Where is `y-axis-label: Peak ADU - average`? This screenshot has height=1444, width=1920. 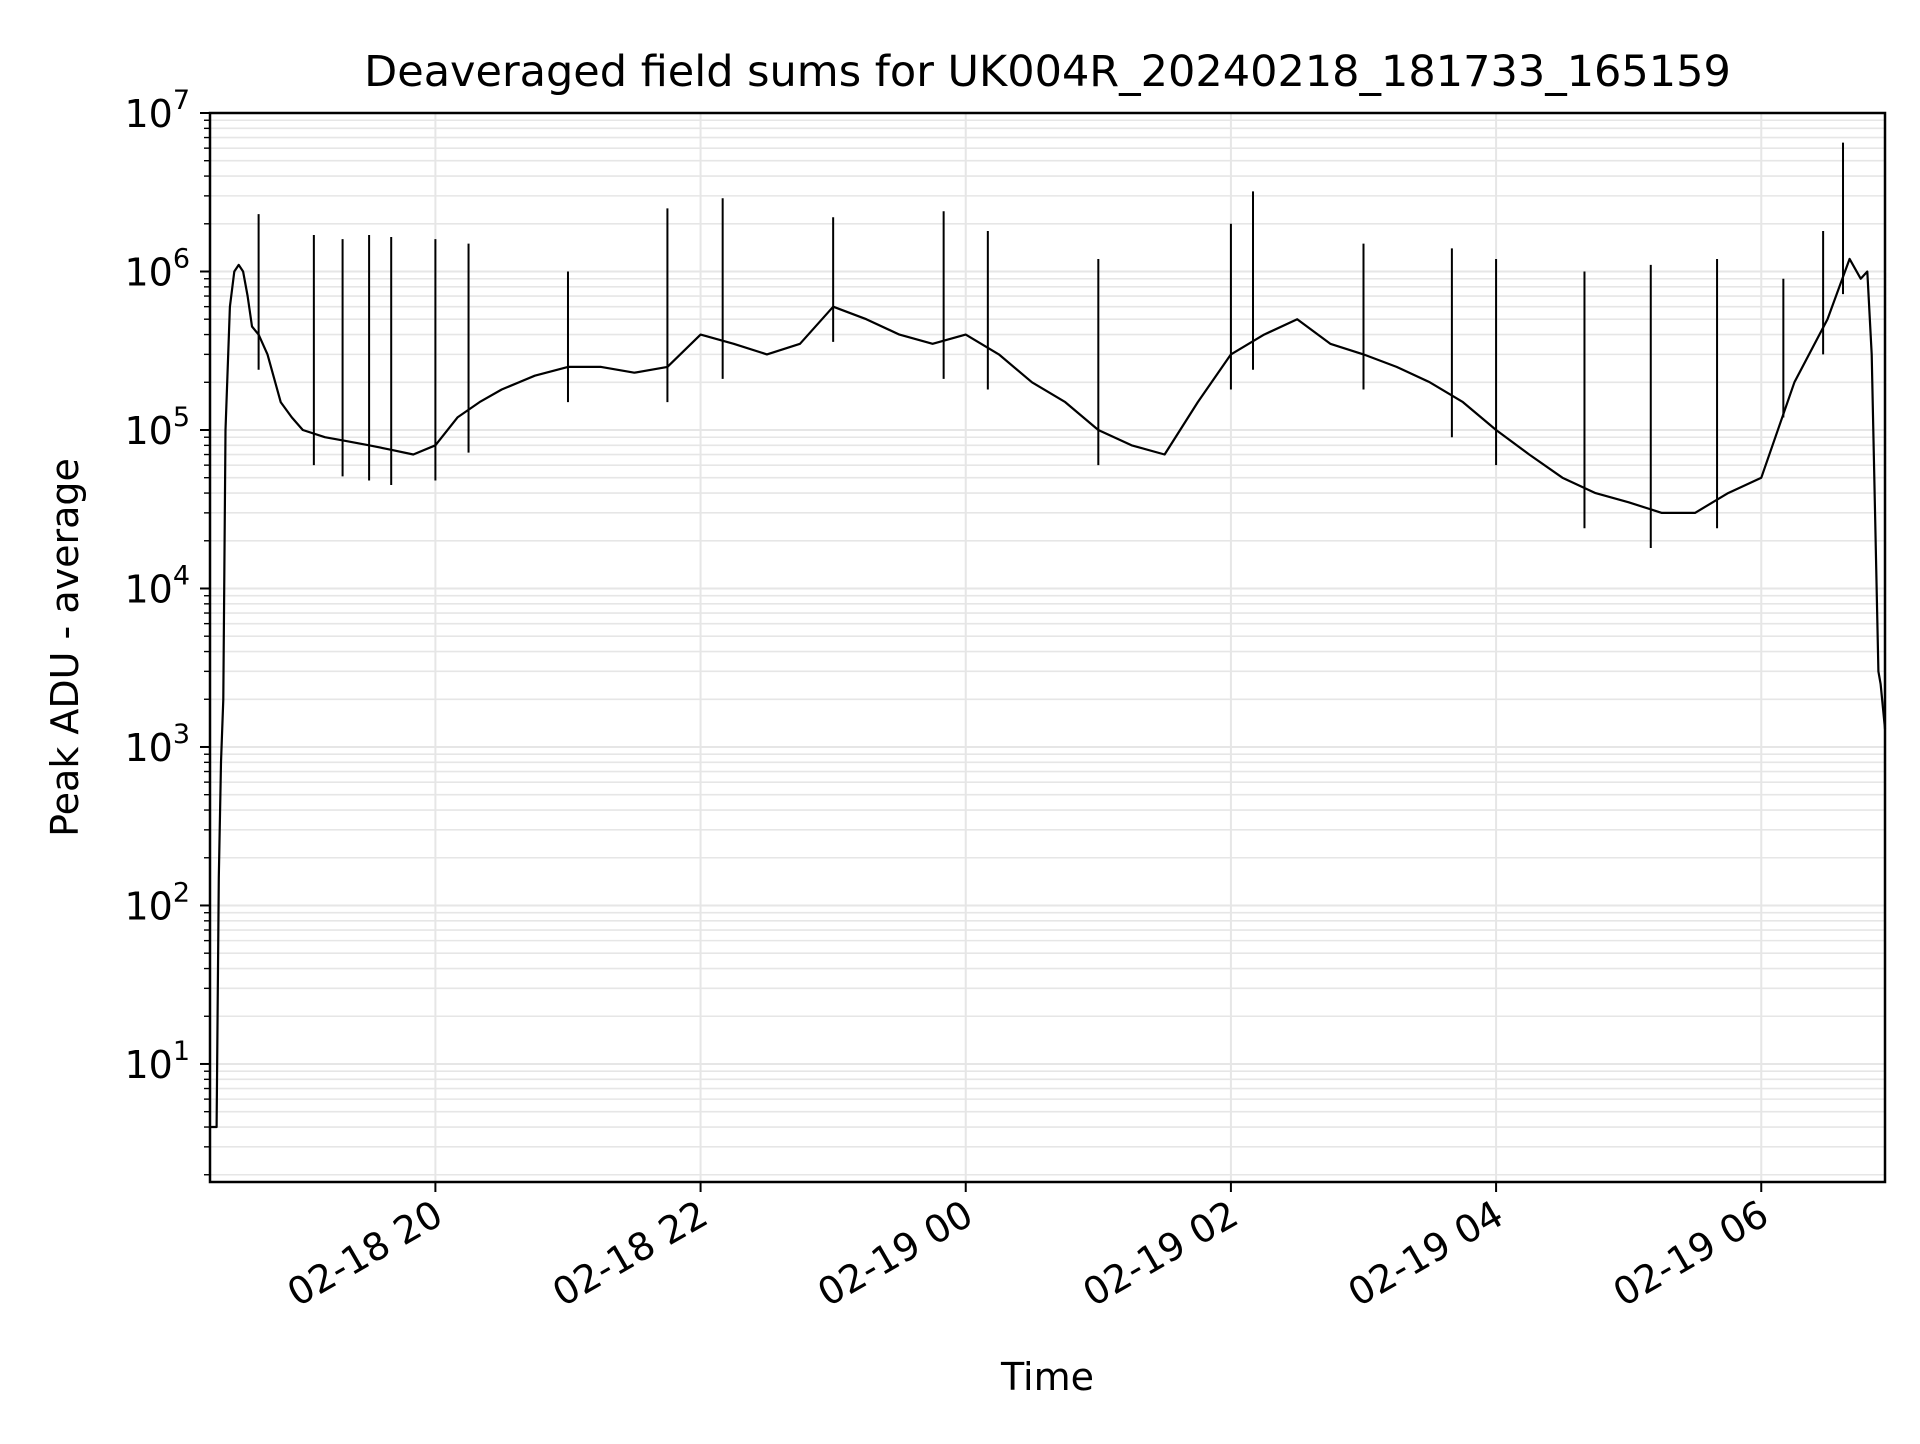
y-axis-label: Peak ADU - average is located at coordinates (65, 647).